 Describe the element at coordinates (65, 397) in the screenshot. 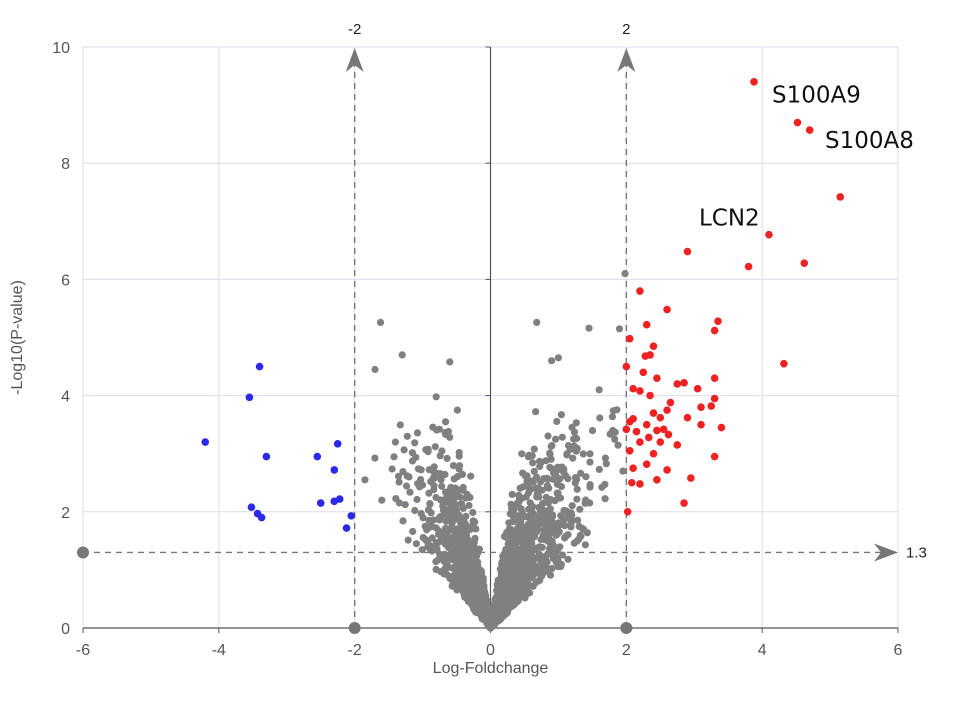

I see `y-tick-label: 4` at that location.